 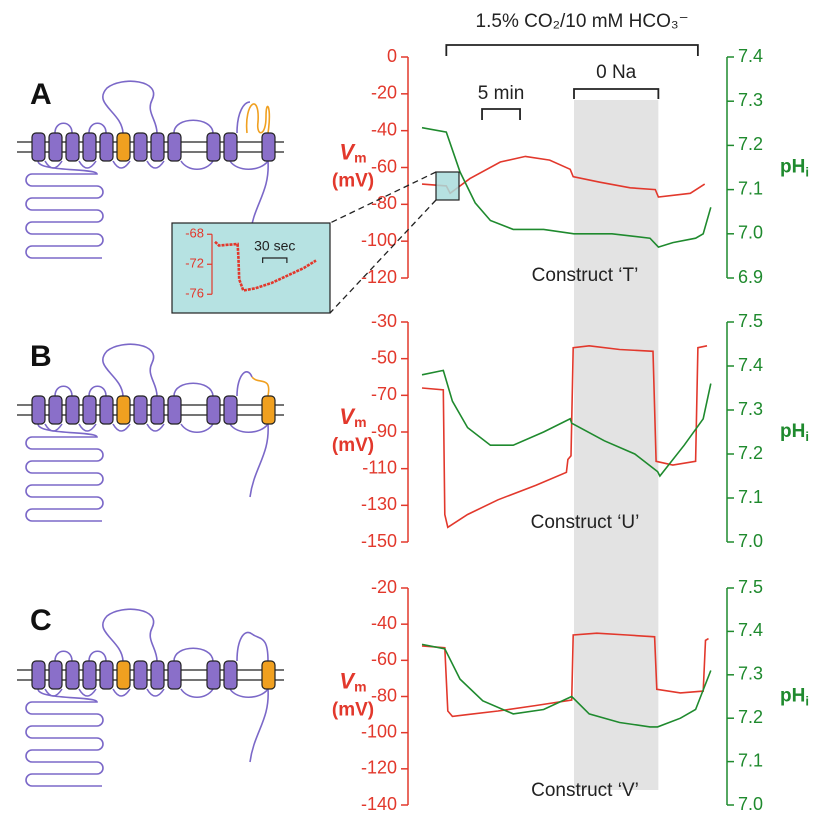 What do you see at coordinates (379, 504) in the screenshot?
I see `y-tick-label: -130` at bounding box center [379, 504].